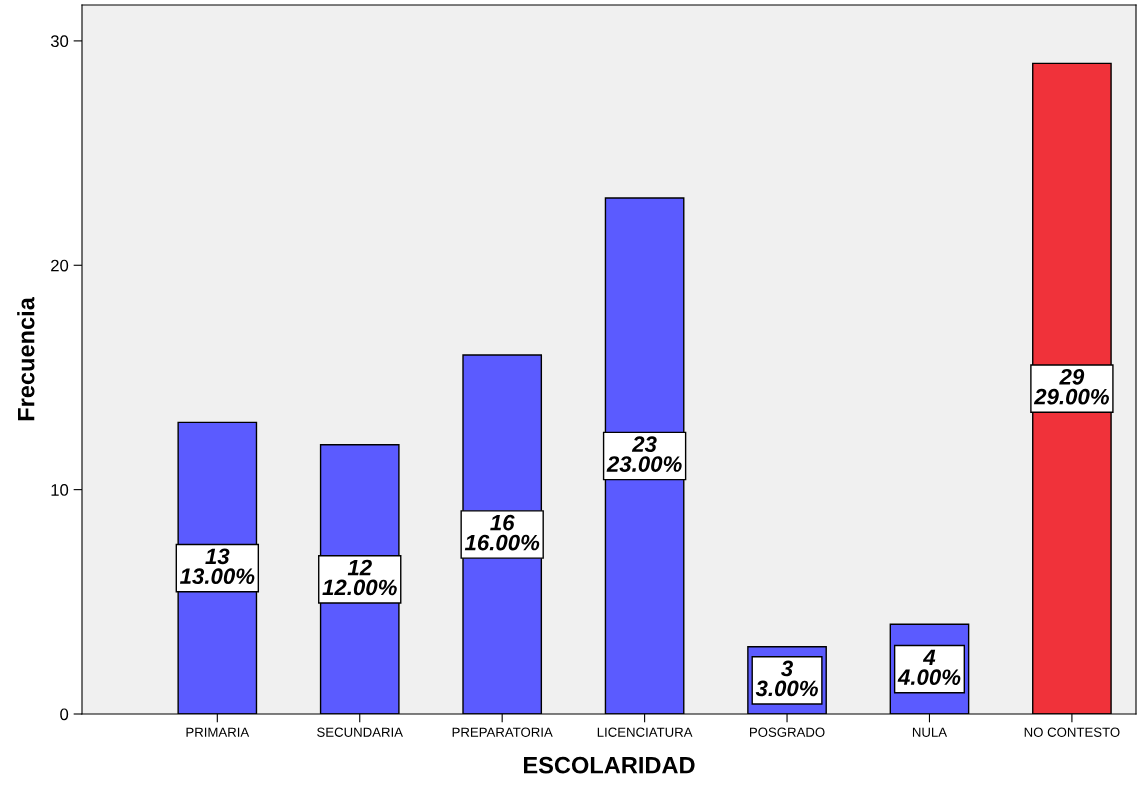  Describe the element at coordinates (1071, 386) in the screenshot. I see `data-label: 29 29.00%` at that location.